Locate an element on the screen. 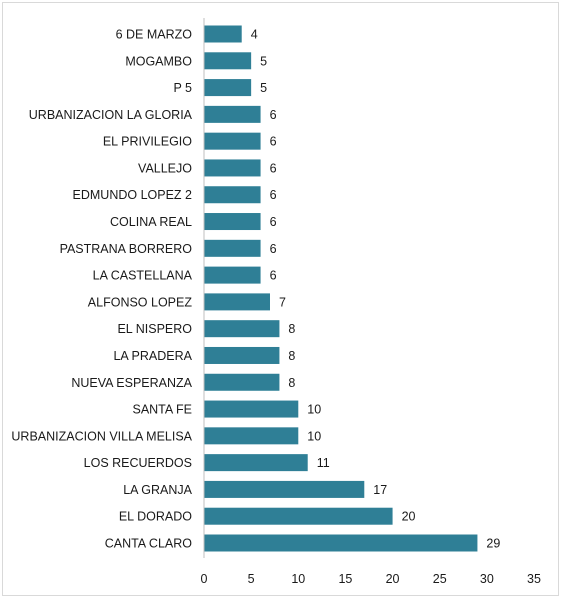 The height and width of the screenshot is (600, 563). x-tick-label: 5 is located at coordinates (251, 579).